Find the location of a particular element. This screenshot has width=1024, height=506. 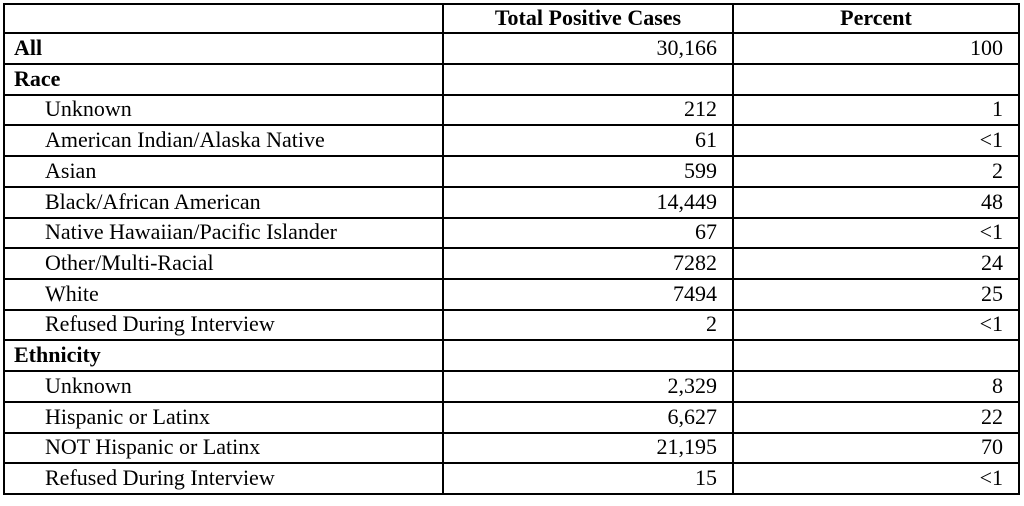

percent-cell: 48 is located at coordinates (876, 202).